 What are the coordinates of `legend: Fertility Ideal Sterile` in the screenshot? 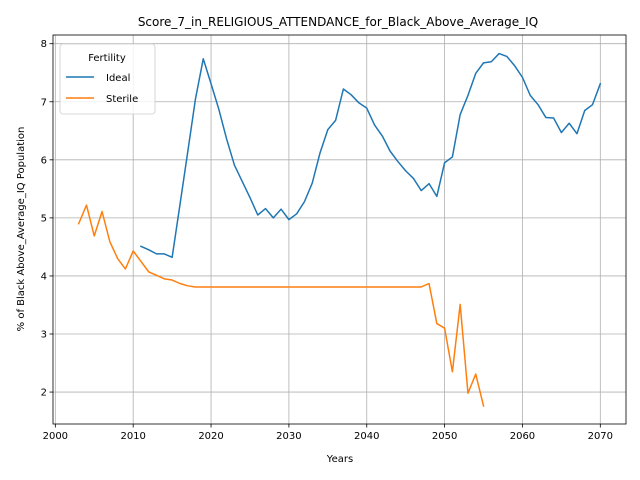 It's located at (107, 79).